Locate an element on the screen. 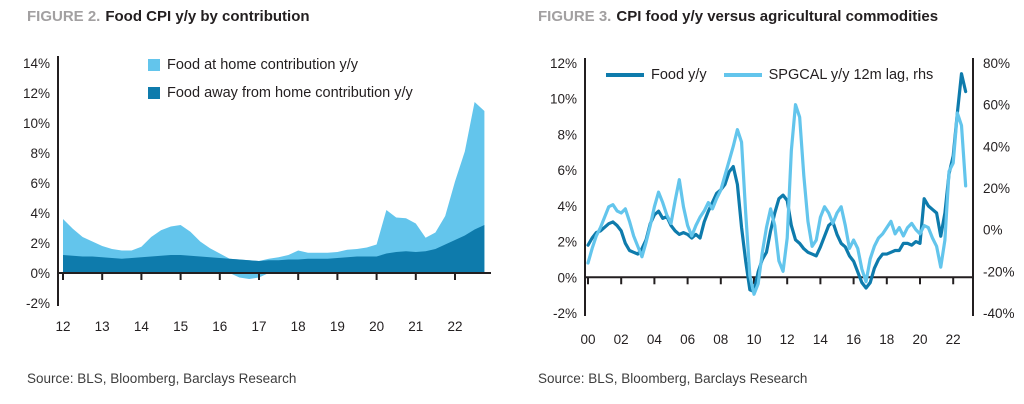 This screenshot has width=1024, height=404. svg-text: 10 is located at coordinates (753, 339).